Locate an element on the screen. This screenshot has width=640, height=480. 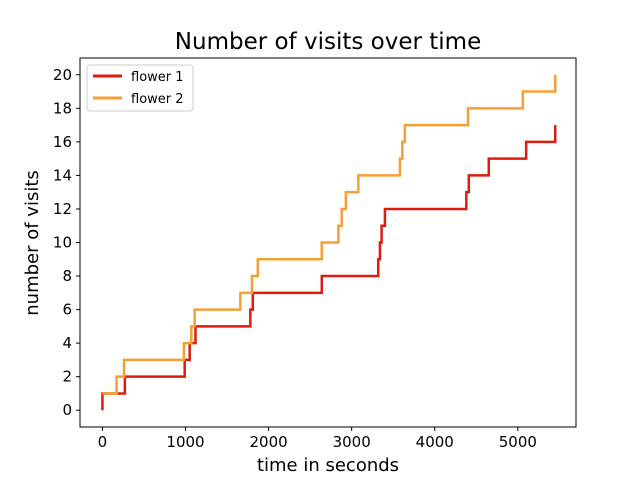
x-tick-label: 1000 is located at coordinates (185, 442).